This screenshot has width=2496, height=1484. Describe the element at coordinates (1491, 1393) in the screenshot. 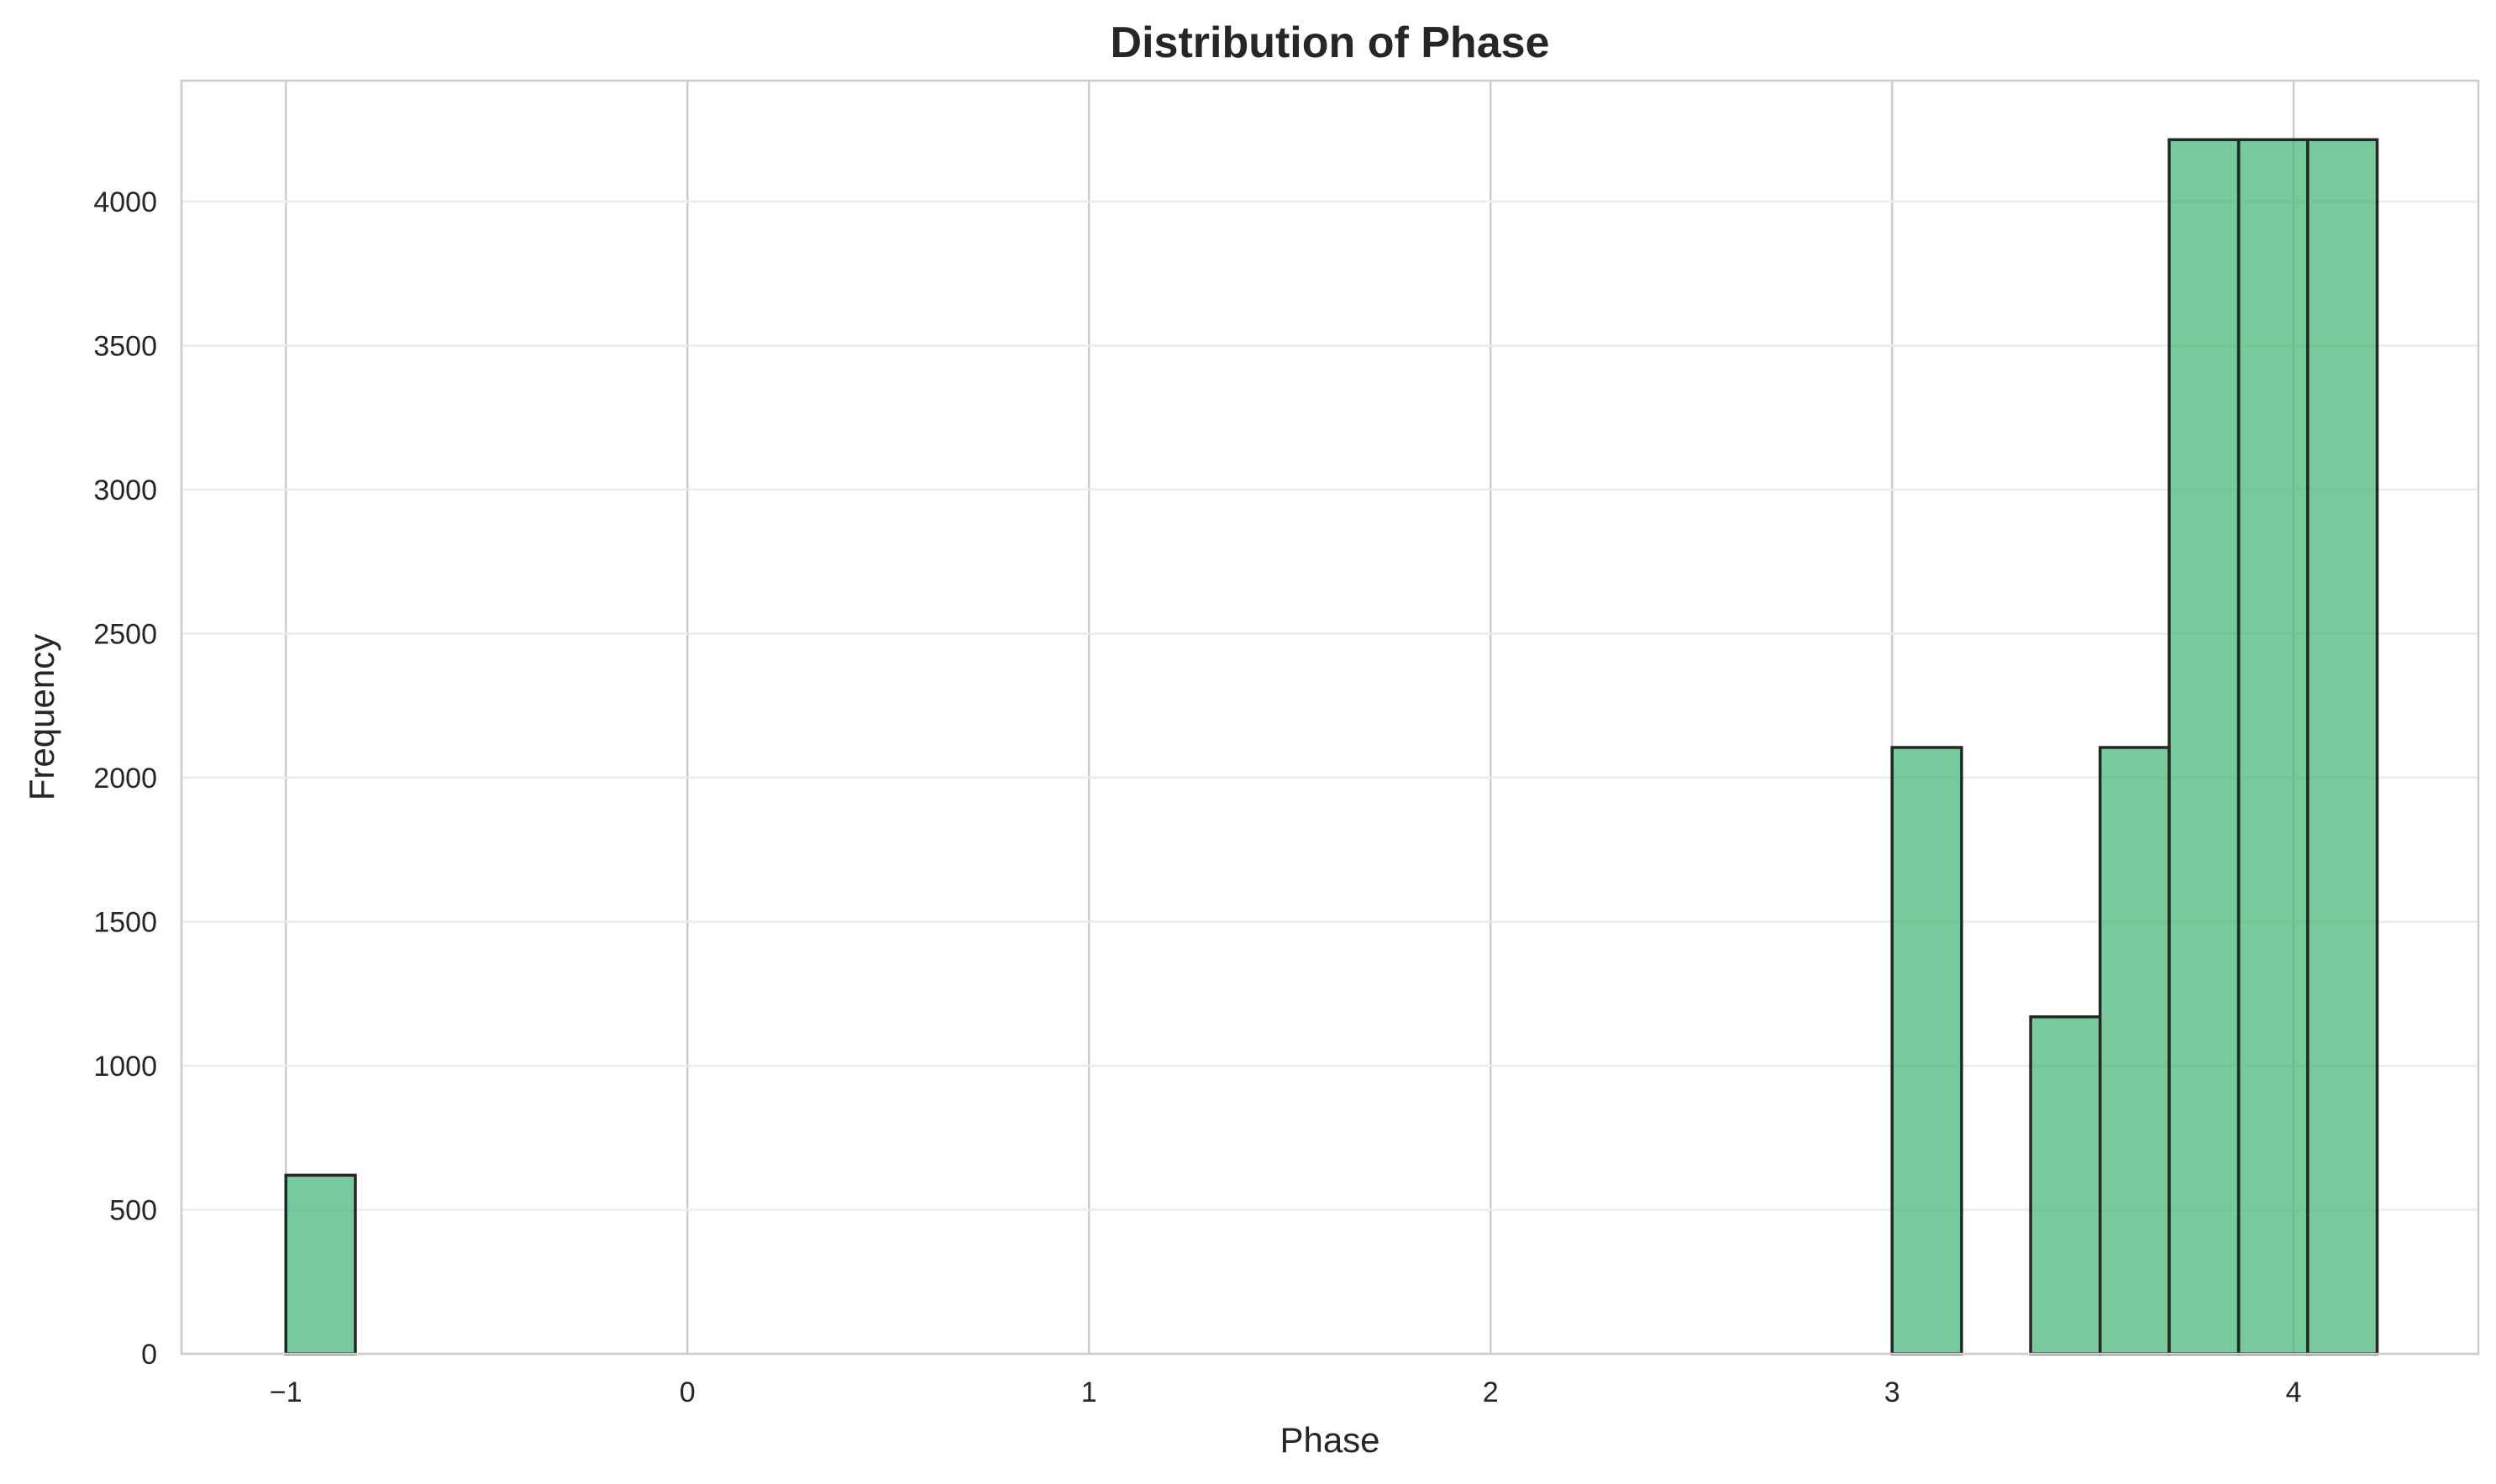

I see `x-tick-label: 2` at that location.